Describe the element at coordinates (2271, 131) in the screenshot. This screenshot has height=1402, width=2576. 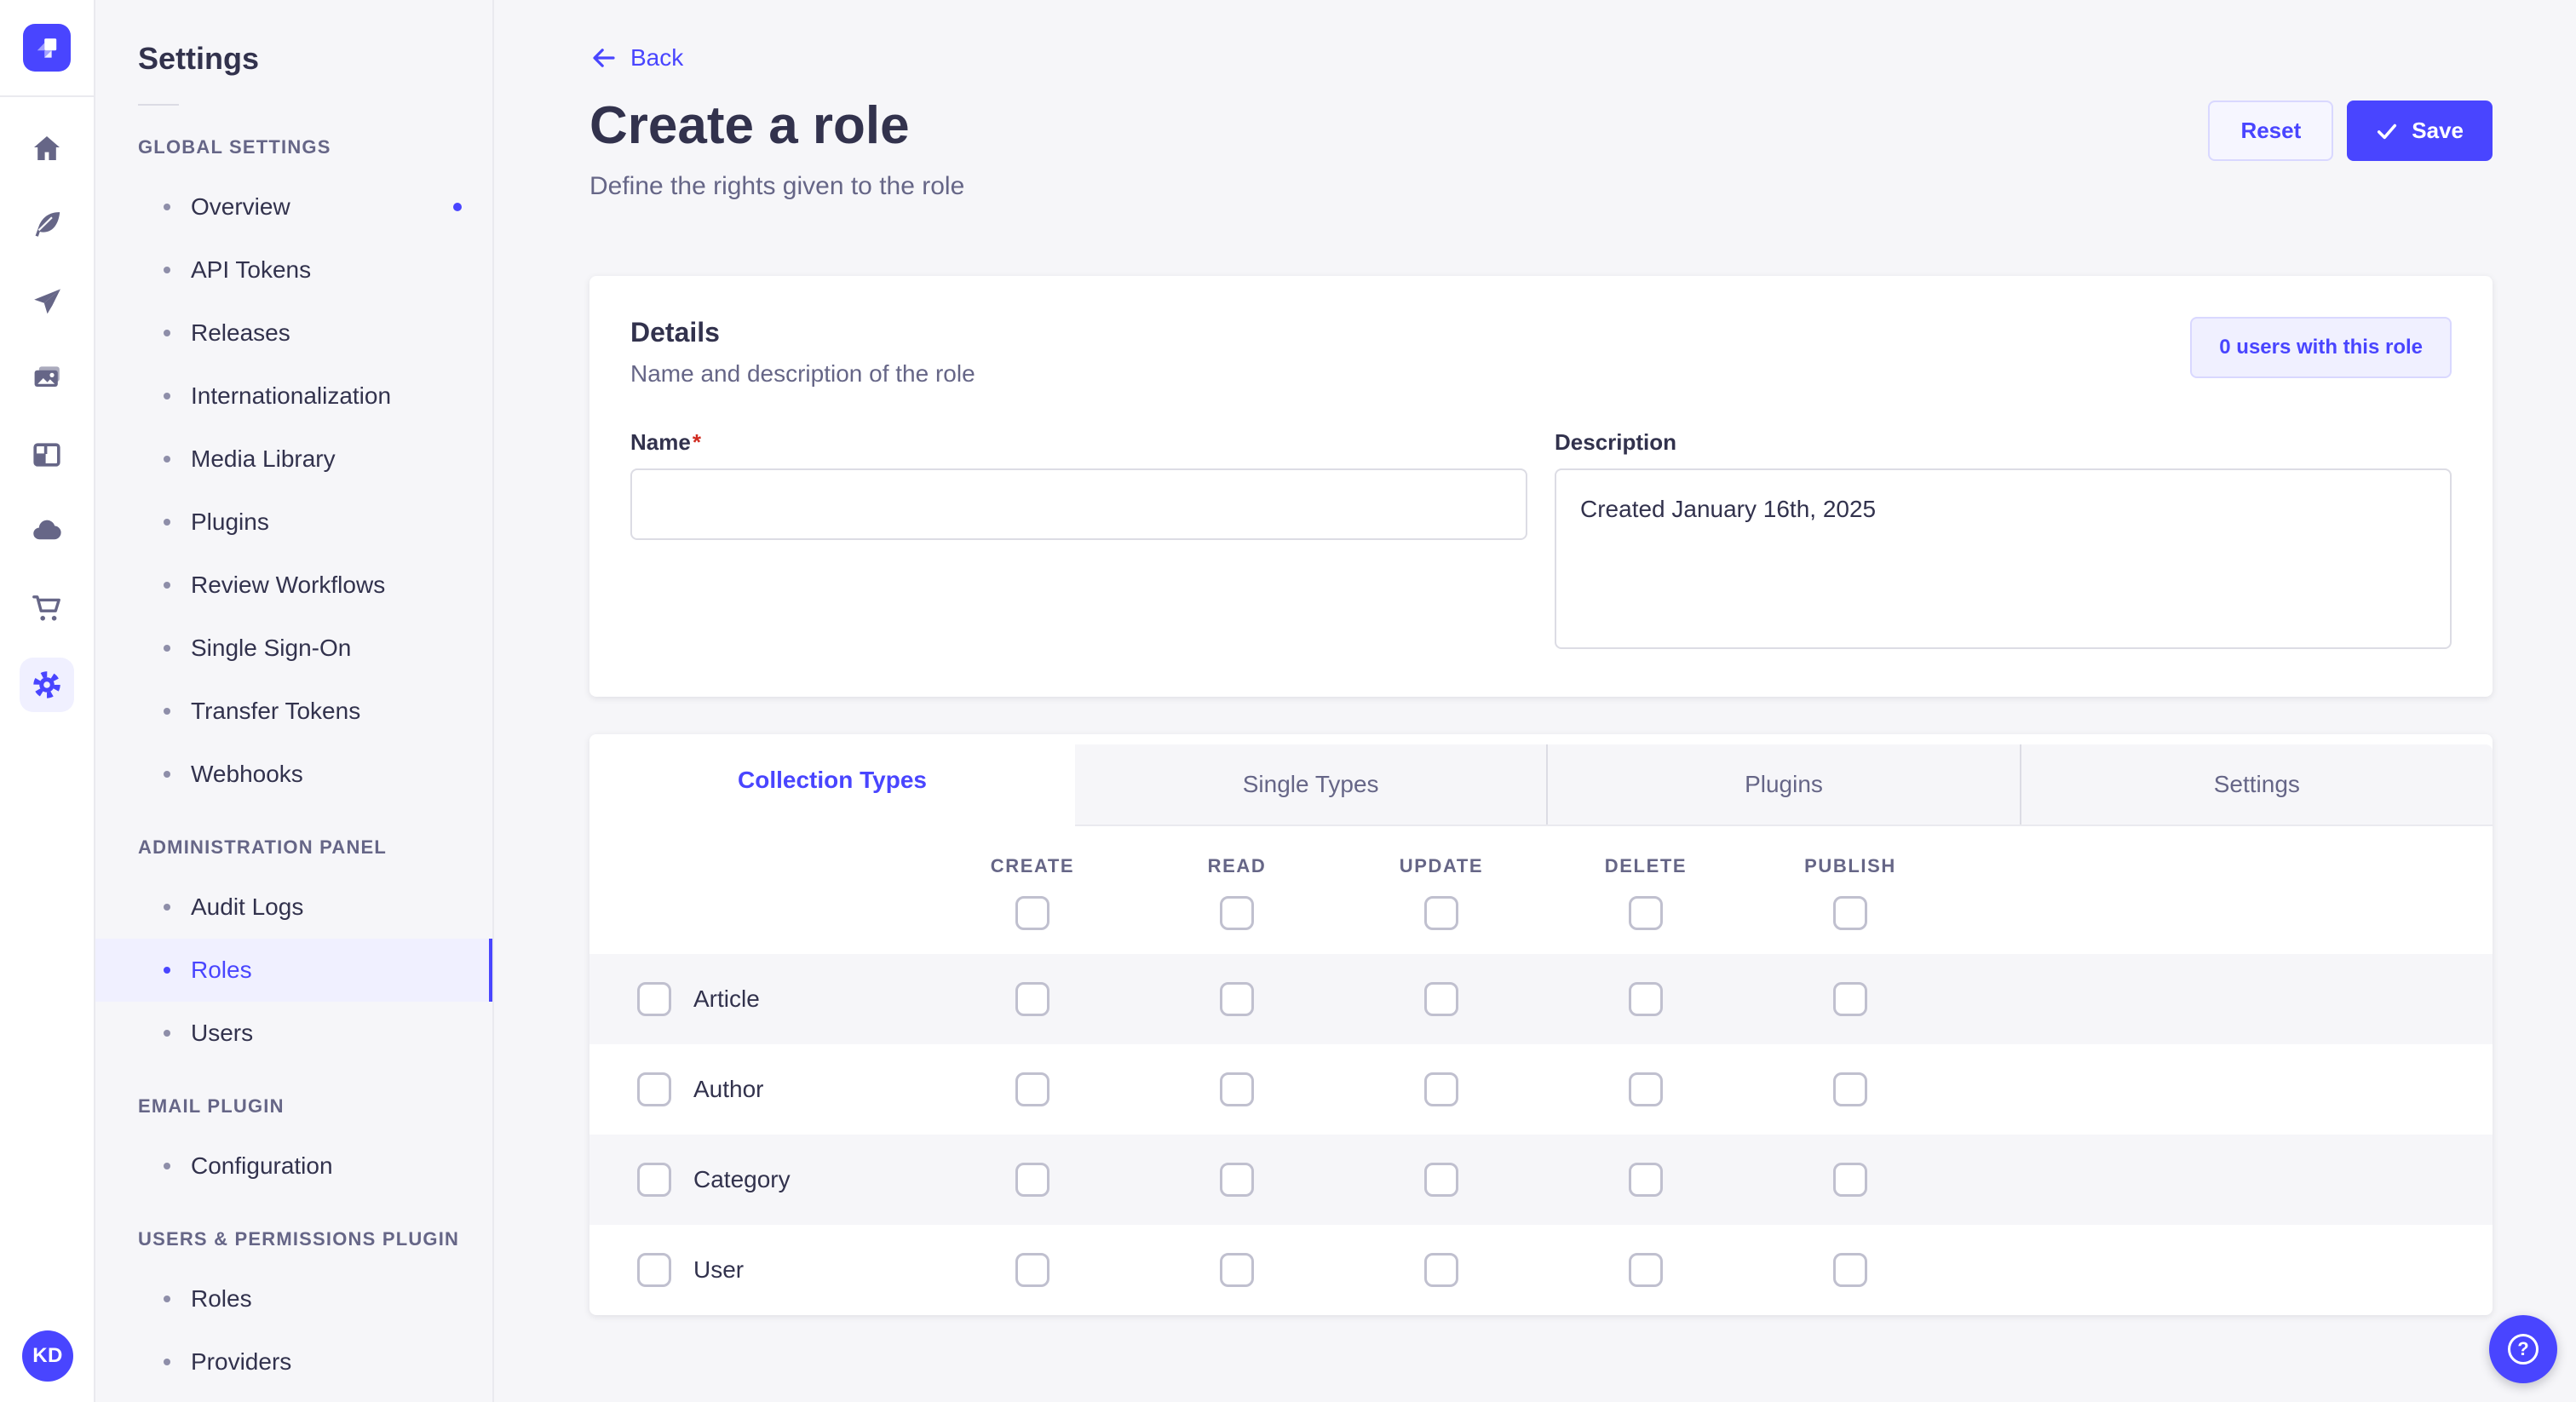
I see `reset-button: Reset` at that location.